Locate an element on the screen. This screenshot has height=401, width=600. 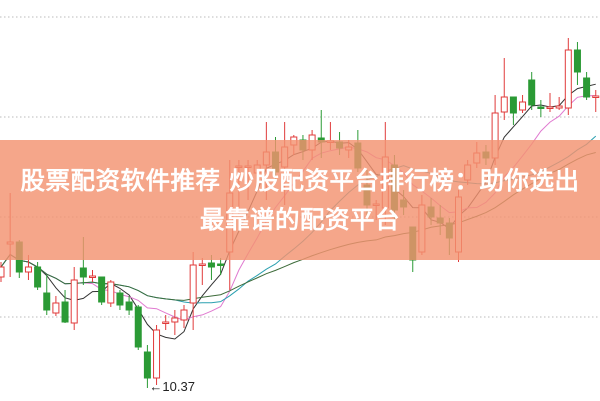
low-price-label: 10.37 is located at coordinates (178, 386).